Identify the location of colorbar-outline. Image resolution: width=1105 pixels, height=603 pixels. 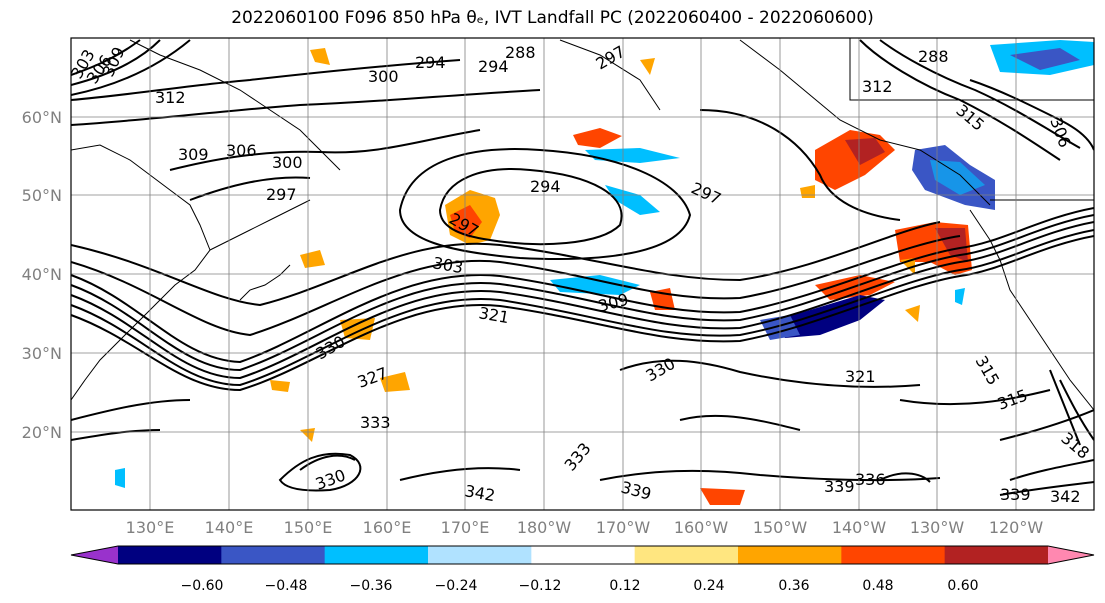
(582, 555).